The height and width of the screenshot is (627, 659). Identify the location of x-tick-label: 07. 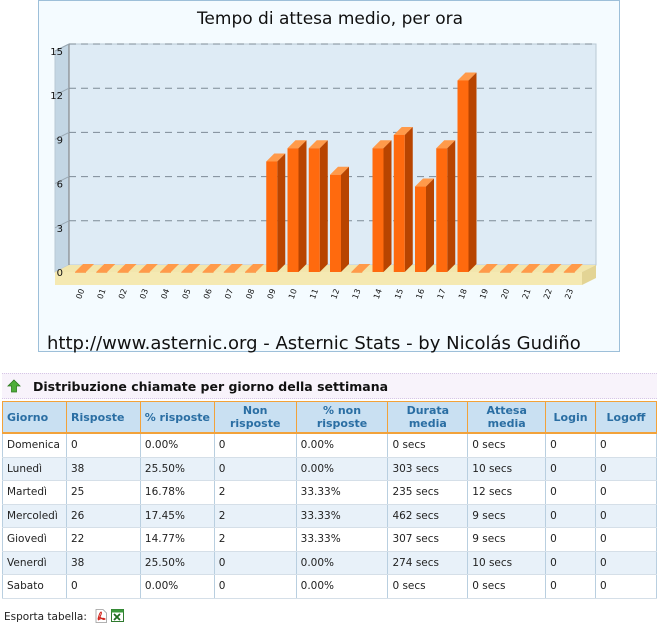
(229, 294).